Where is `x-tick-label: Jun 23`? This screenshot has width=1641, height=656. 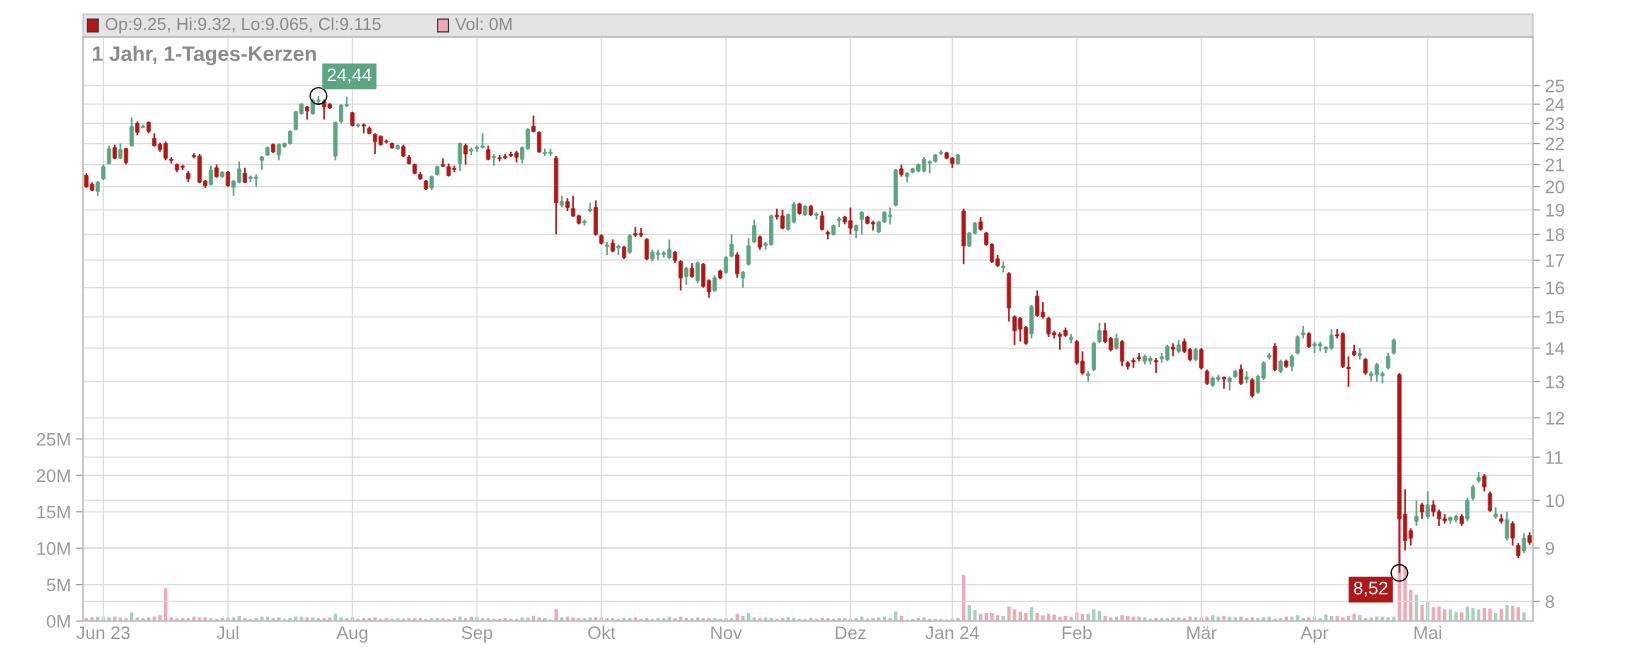
x-tick-label: Jun 23 is located at coordinates (103, 633).